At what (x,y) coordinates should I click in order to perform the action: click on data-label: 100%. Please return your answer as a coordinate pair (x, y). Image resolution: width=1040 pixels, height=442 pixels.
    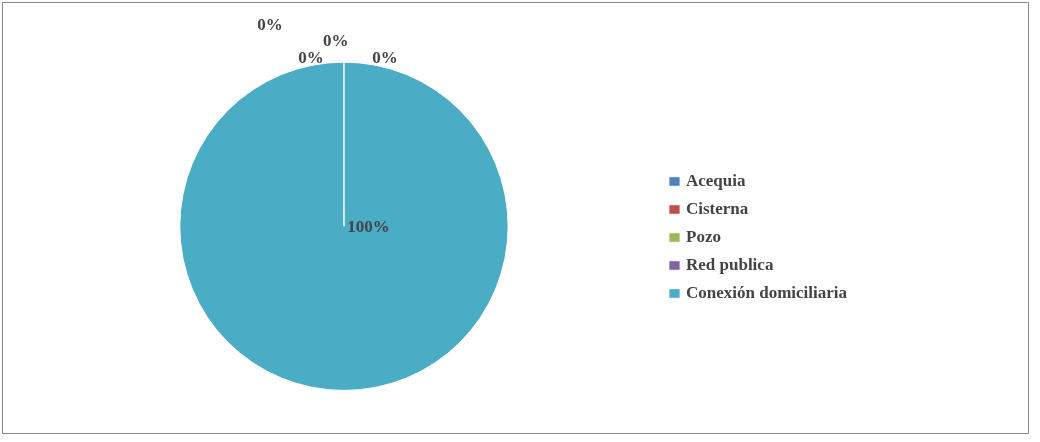
    Looking at the image, I should click on (368, 226).